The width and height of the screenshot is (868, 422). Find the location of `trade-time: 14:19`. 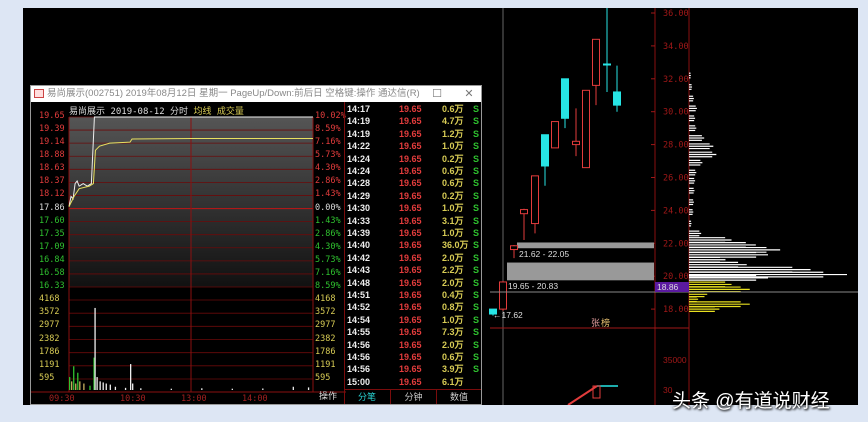

trade-time: 14:19 is located at coordinates (359, 121).